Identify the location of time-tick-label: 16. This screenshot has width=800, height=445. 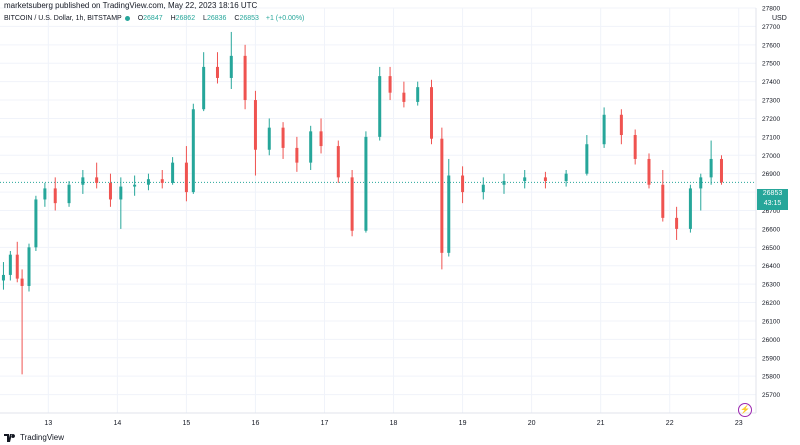
(256, 423).